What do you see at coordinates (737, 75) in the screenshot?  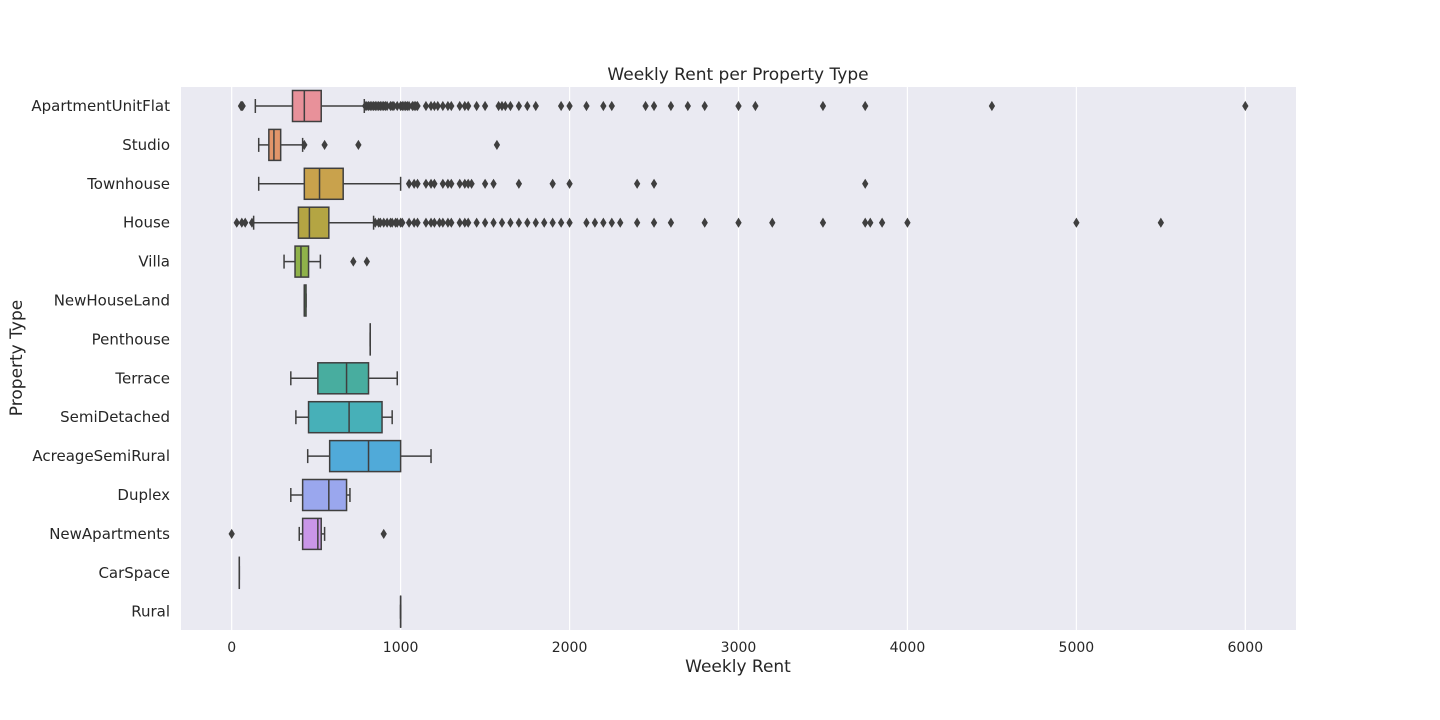 I see `chart-title: Weekly Rent per Property Type` at bounding box center [737, 75].